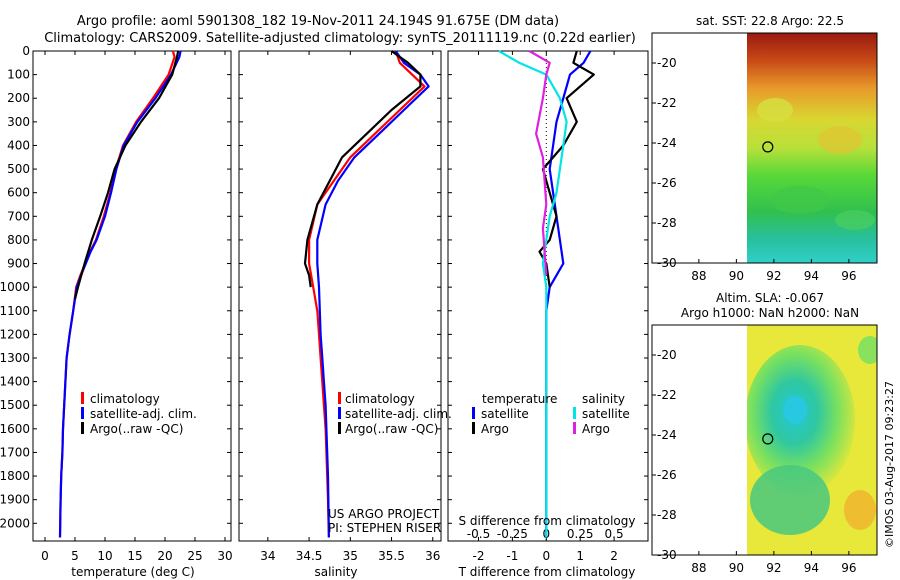 This screenshot has width=900, height=580. Describe the element at coordinates (533, 294) in the screenshot. I see `series-line-s-satellite` at that location.